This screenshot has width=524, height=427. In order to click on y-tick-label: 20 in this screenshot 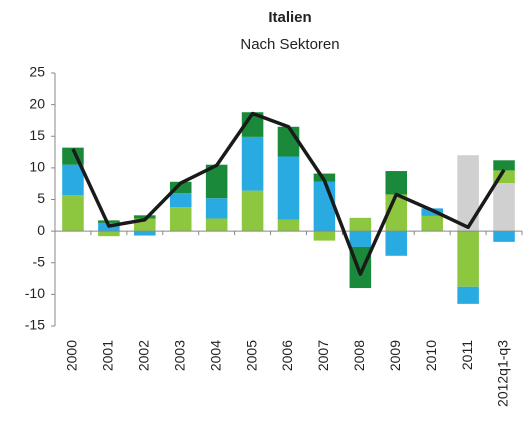, I will do `click(37, 103)`.